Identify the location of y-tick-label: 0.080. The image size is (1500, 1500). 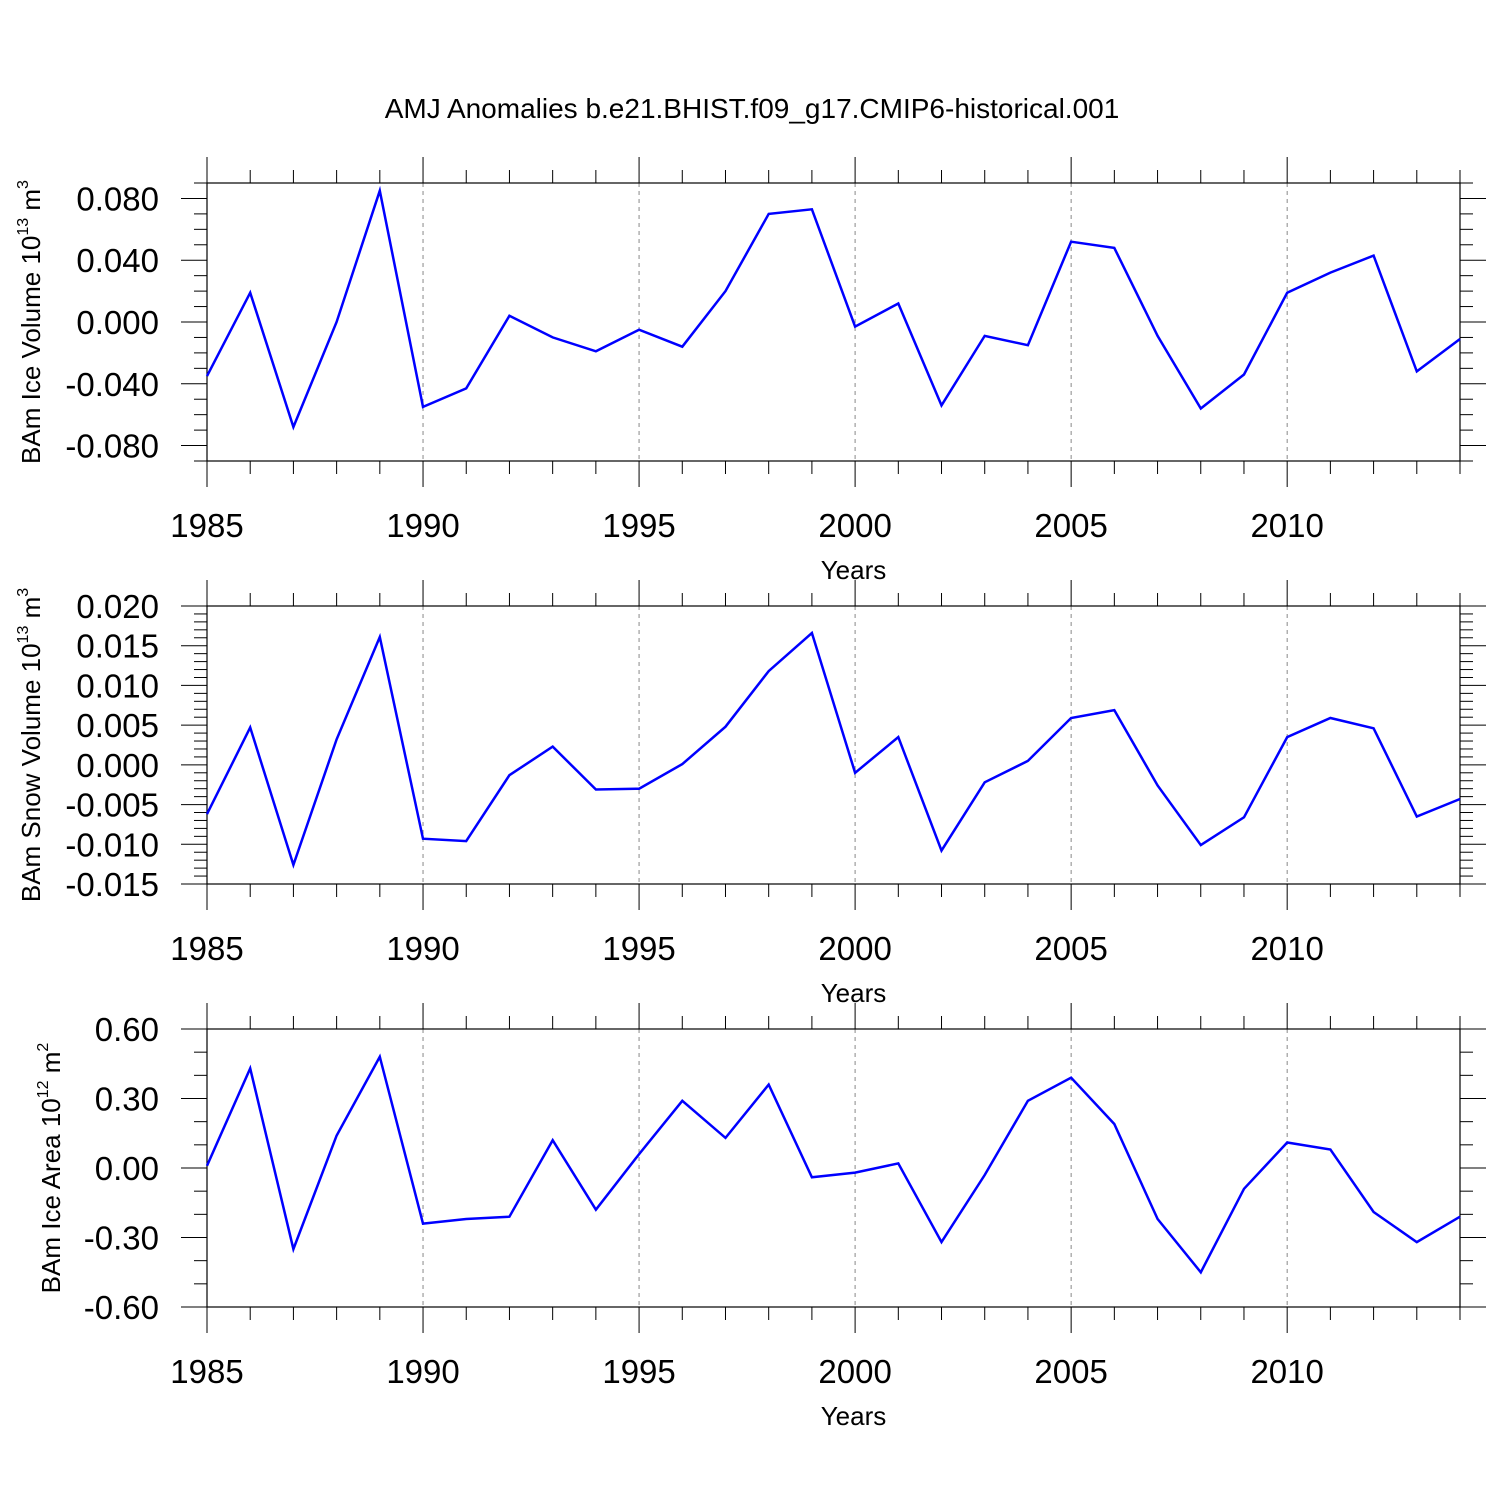
(117, 198).